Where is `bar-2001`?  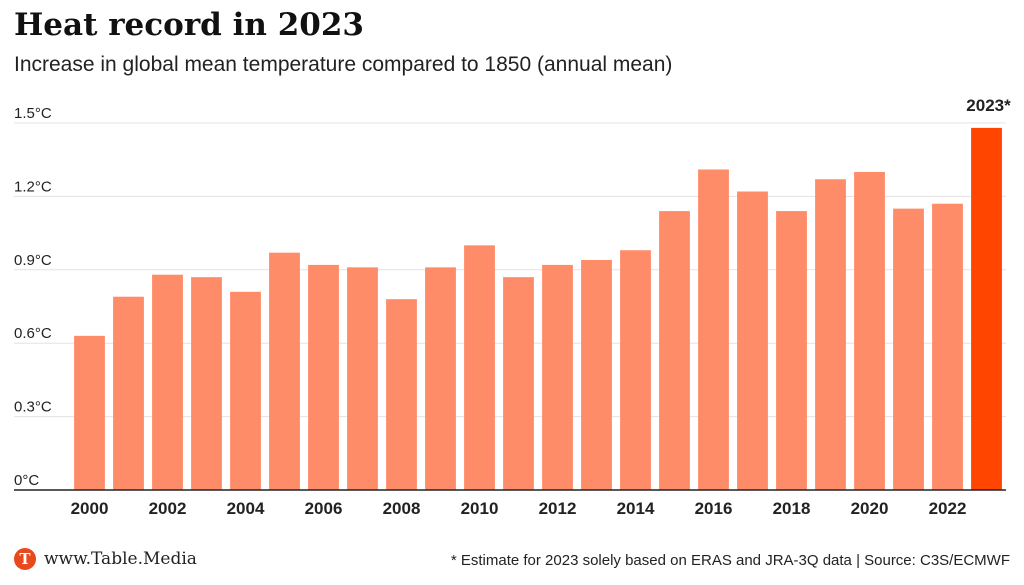 bar-2001 is located at coordinates (128, 393).